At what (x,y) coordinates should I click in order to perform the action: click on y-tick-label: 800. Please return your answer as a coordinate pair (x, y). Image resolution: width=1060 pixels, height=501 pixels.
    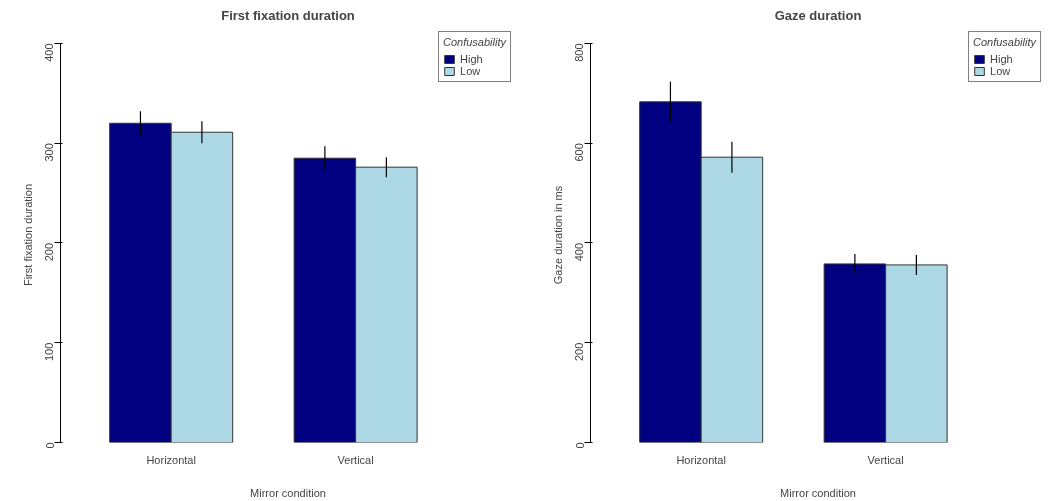
    Looking at the image, I should click on (579, 52).